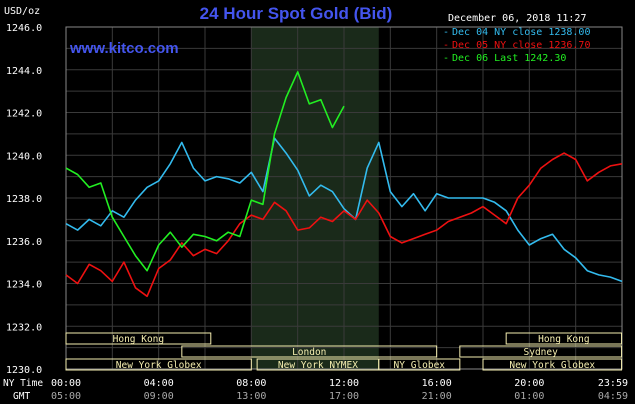 This screenshot has height=404, width=635. What do you see at coordinates (24, 156) in the screenshot?
I see `y-tick-label: 1240.0` at bounding box center [24, 156].